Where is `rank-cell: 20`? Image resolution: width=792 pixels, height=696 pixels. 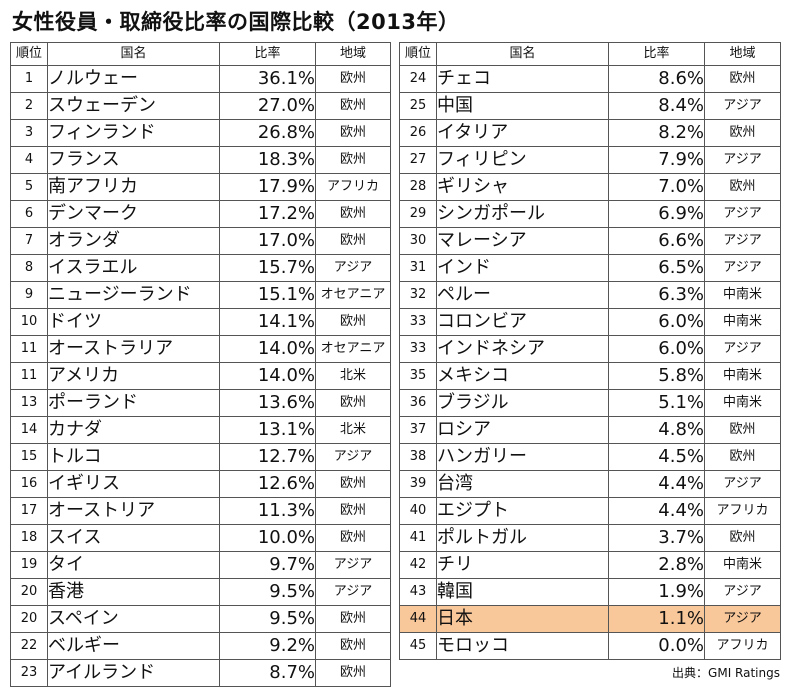 rank-cell: 20 is located at coordinates (29, 592).